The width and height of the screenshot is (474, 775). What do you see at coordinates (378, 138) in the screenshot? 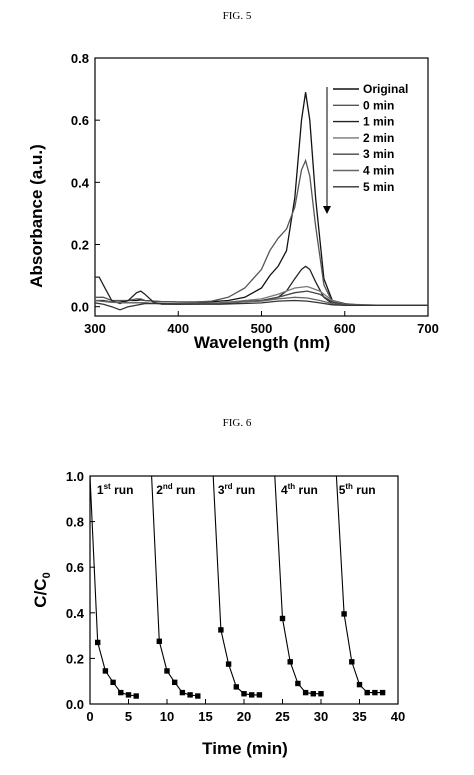
I see `legend-entry: 2 min` at bounding box center [378, 138].